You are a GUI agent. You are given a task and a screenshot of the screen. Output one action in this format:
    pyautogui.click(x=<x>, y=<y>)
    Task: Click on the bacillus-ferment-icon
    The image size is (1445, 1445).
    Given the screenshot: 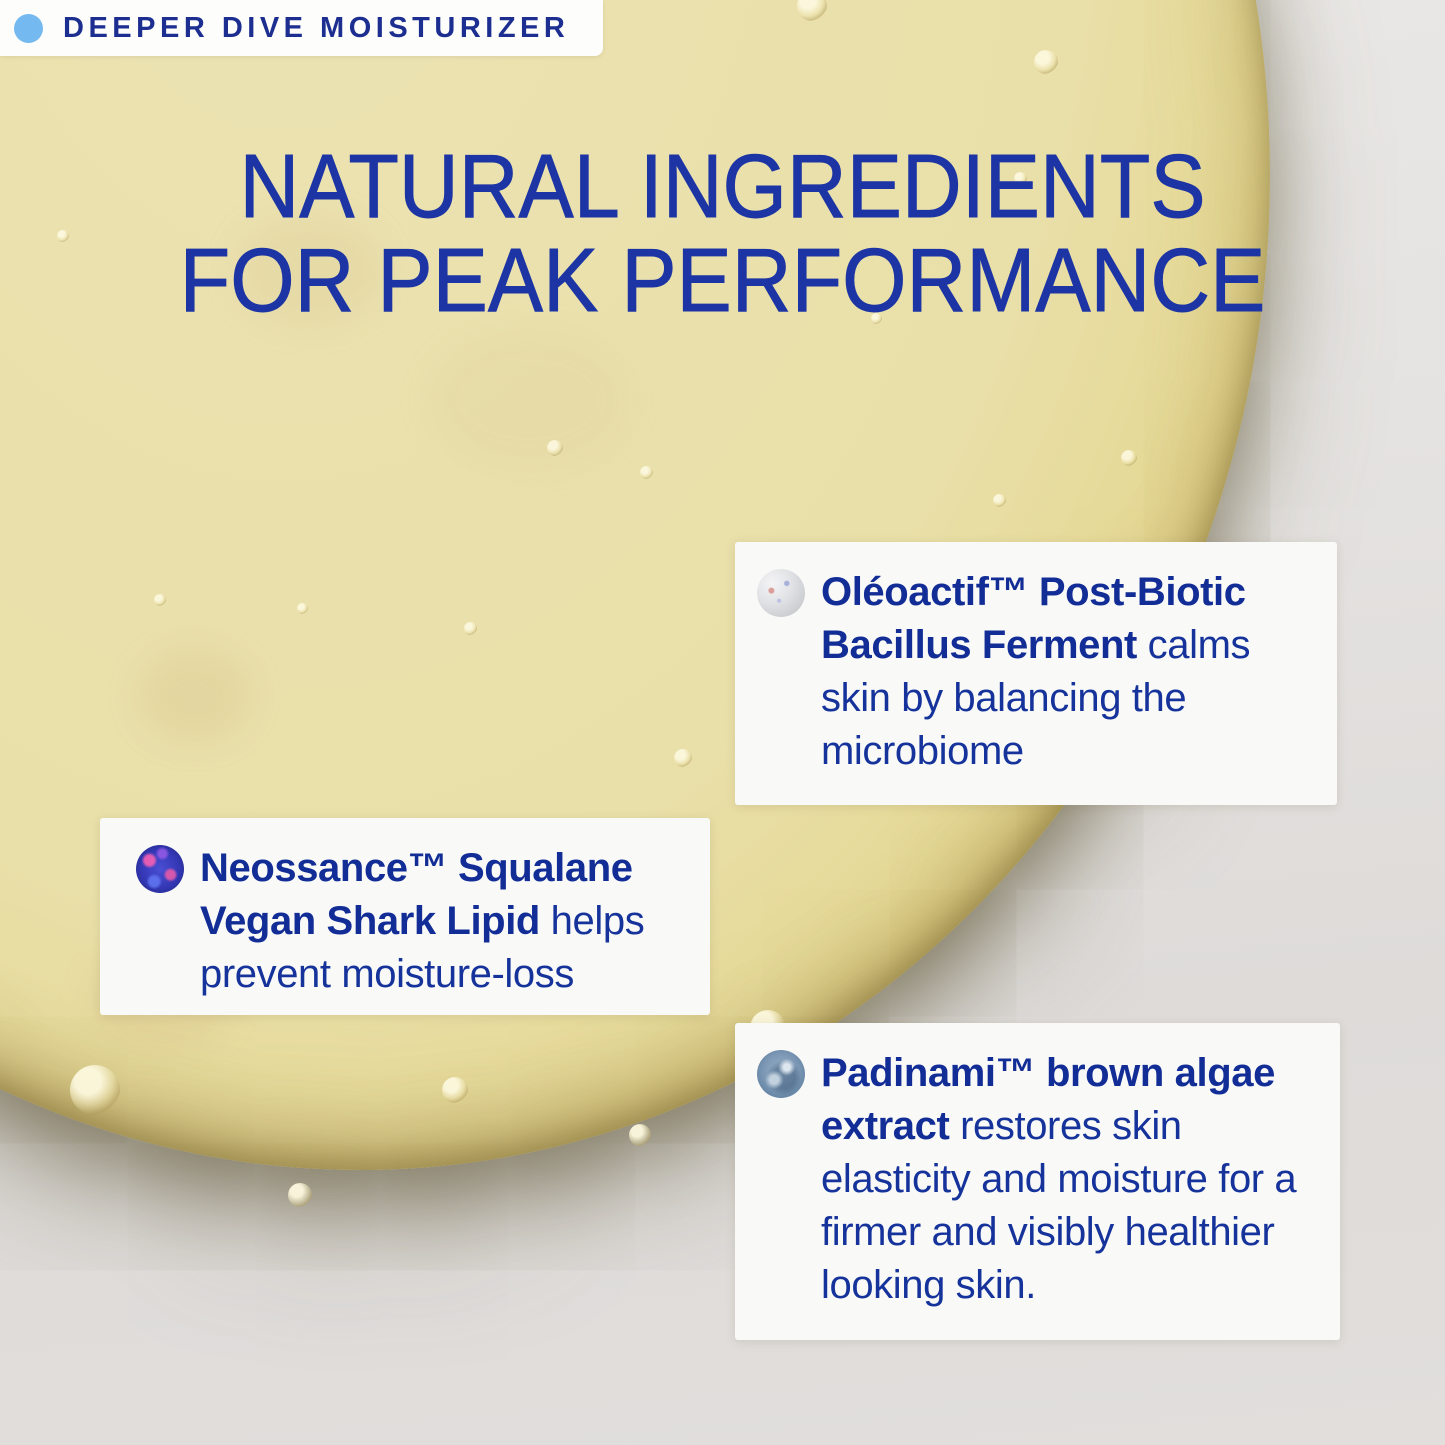 What is the action you would take?
    pyautogui.click(x=781, y=593)
    